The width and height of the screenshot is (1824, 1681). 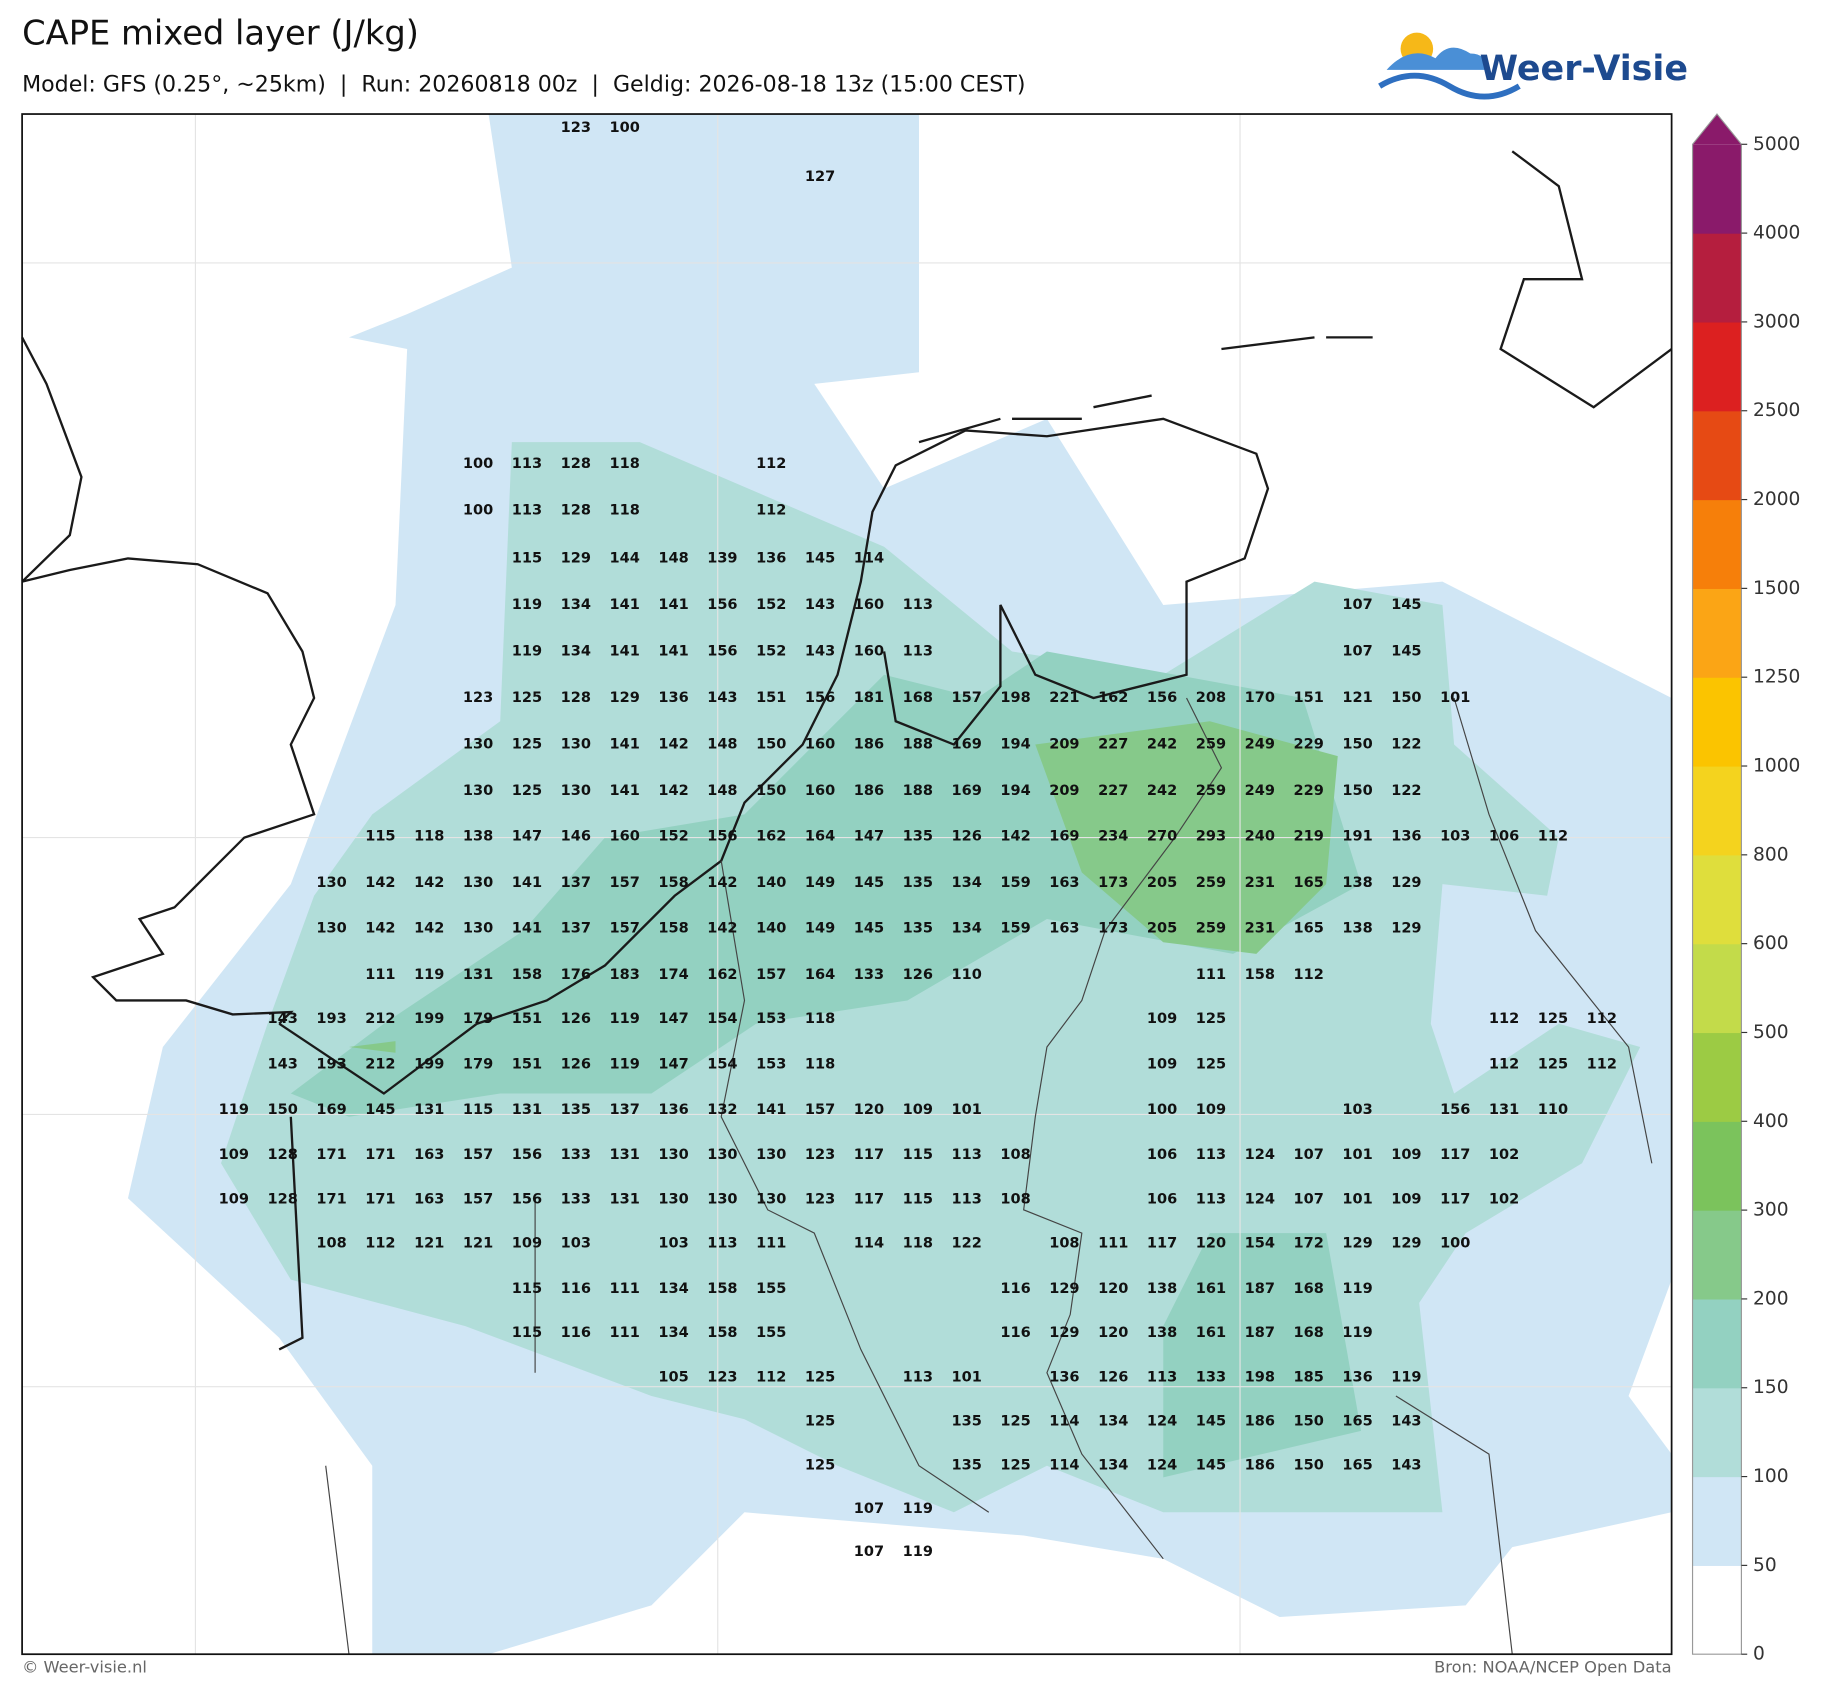 What do you see at coordinates (918, 1244) in the screenshot?
I see `cape-value: 118` at bounding box center [918, 1244].